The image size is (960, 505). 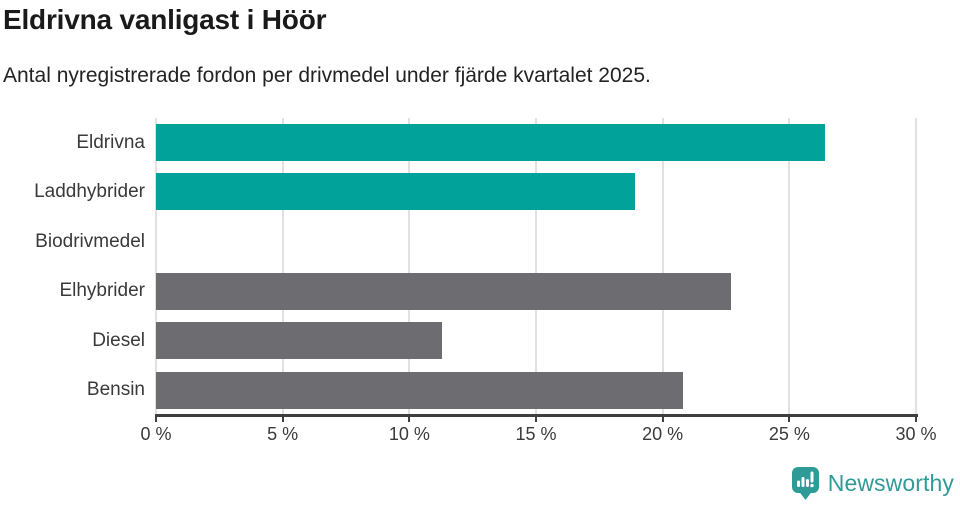 I want to click on newsworthy-logo: Newsworthy, so click(x=872, y=483).